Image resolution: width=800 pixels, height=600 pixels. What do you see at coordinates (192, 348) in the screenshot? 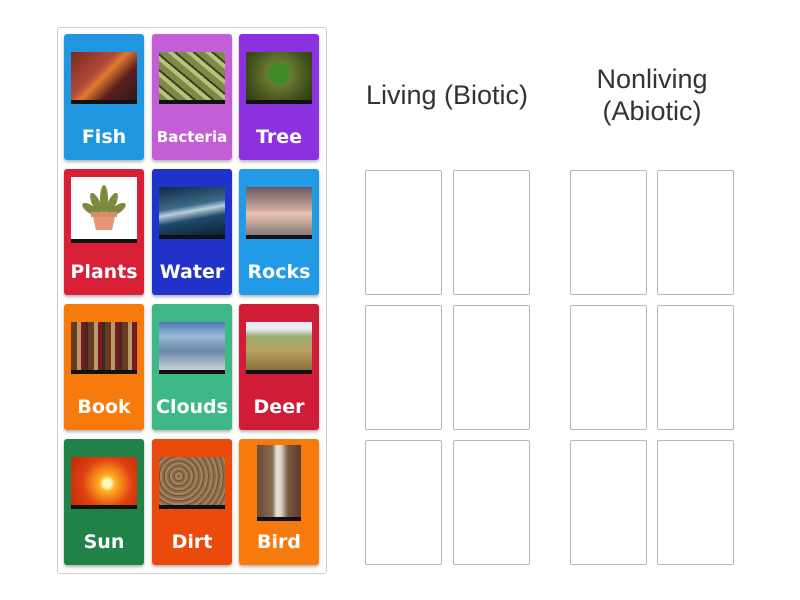
I see `clouds-photo` at bounding box center [192, 348].